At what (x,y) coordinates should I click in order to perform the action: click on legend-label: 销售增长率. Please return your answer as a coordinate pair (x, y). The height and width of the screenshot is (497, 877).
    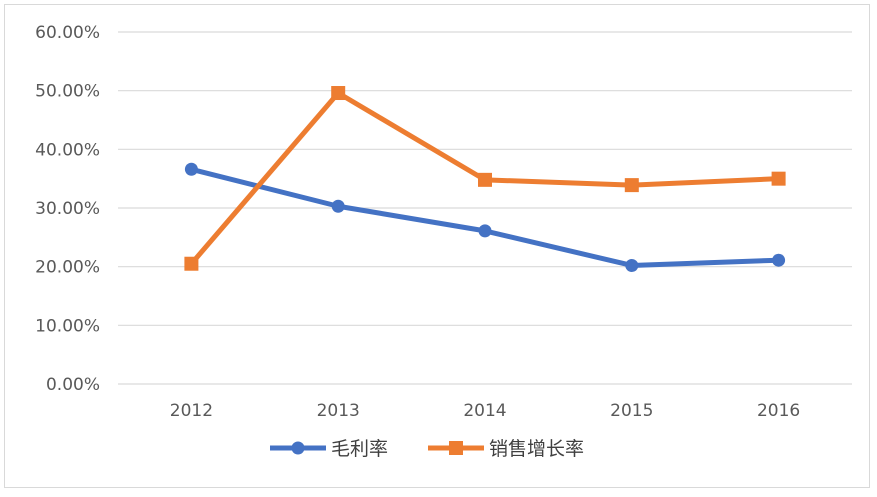
    Looking at the image, I should click on (536, 449).